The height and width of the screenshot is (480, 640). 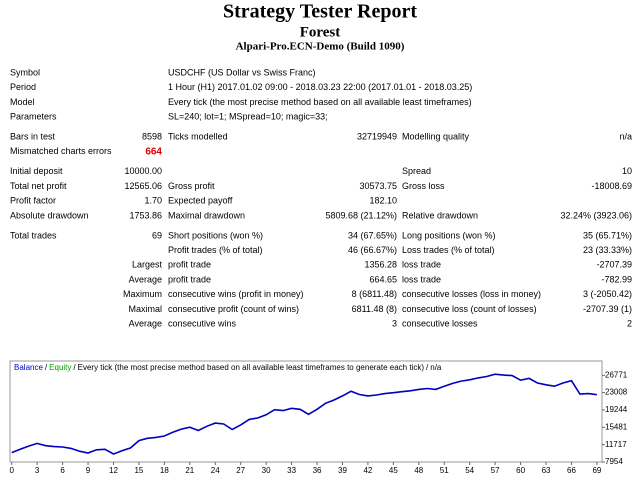 I want to click on field-value: 6811.48 (8), so click(x=374, y=309).